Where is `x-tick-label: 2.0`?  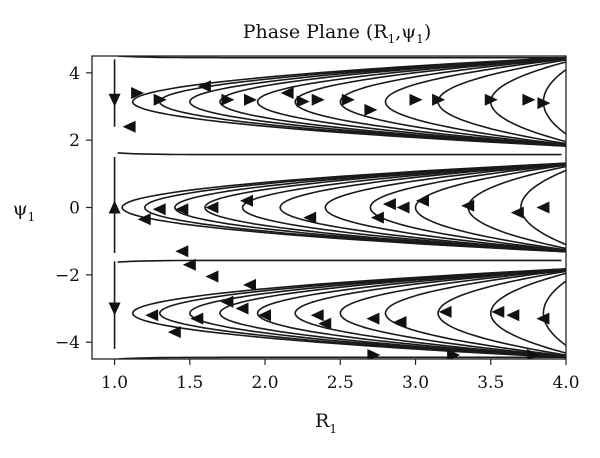 x-tick-label: 2.0 is located at coordinates (265, 383).